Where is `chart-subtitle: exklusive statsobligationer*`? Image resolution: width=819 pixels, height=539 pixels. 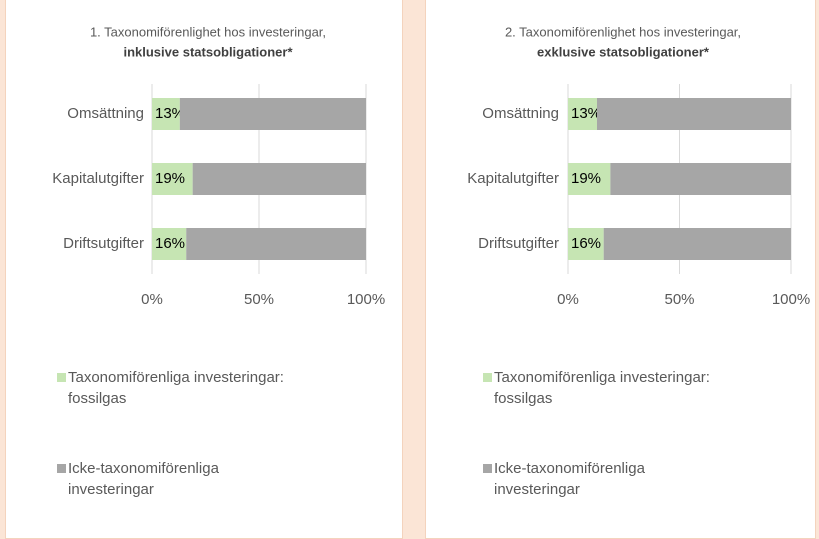
chart-subtitle: exklusive statsobligationer* is located at coordinates (623, 51).